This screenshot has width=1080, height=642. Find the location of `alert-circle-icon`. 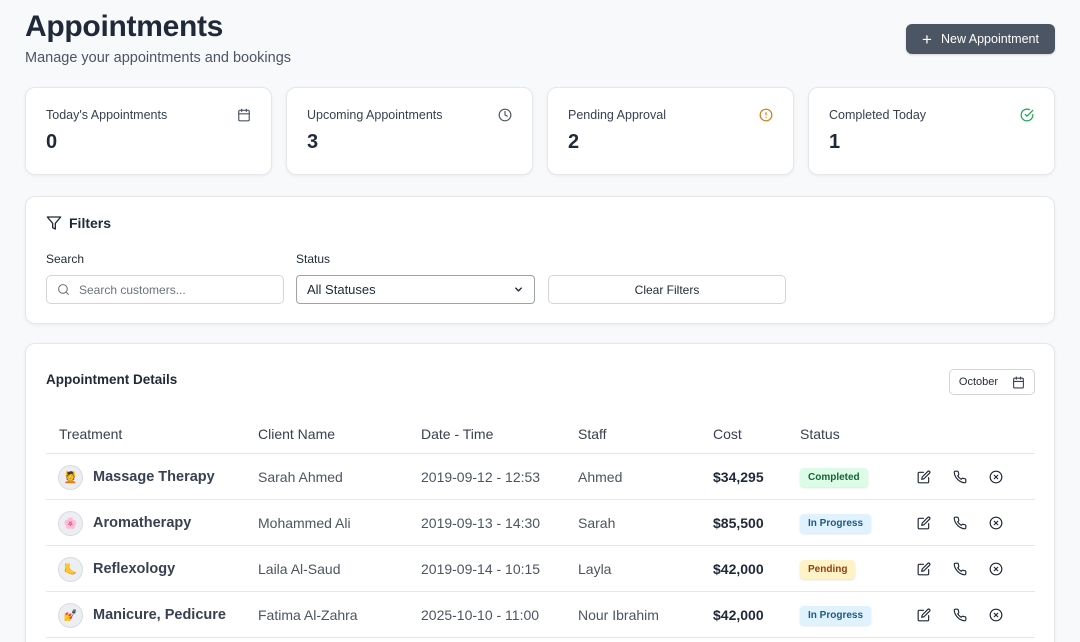

alert-circle-icon is located at coordinates (766, 115).